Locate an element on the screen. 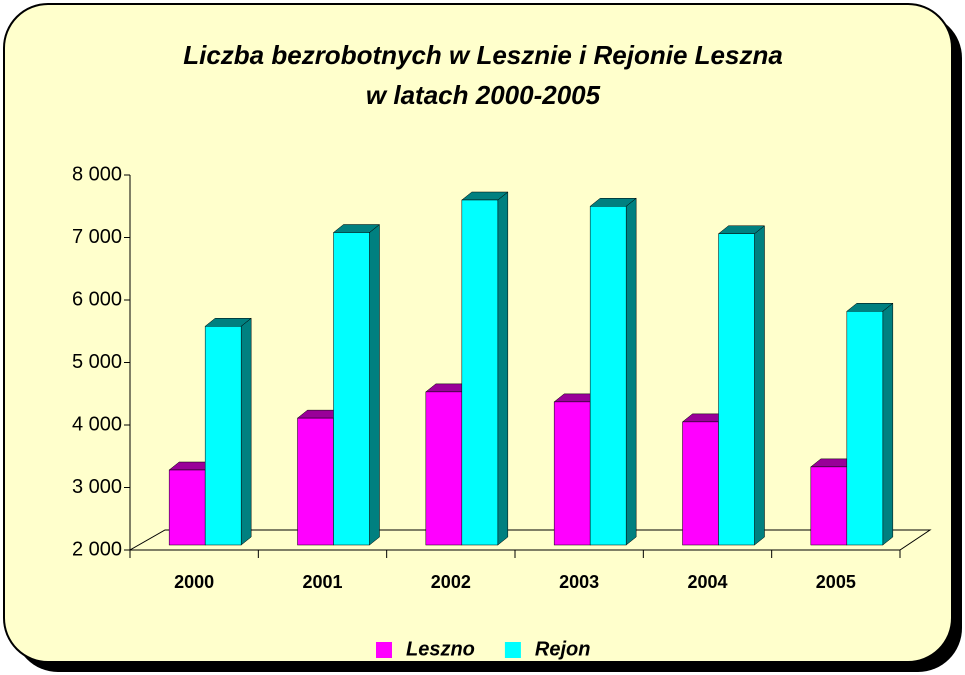 Image resolution: width=965 pixels, height=675 pixels. x-tick-label: 2000 is located at coordinates (194, 582).